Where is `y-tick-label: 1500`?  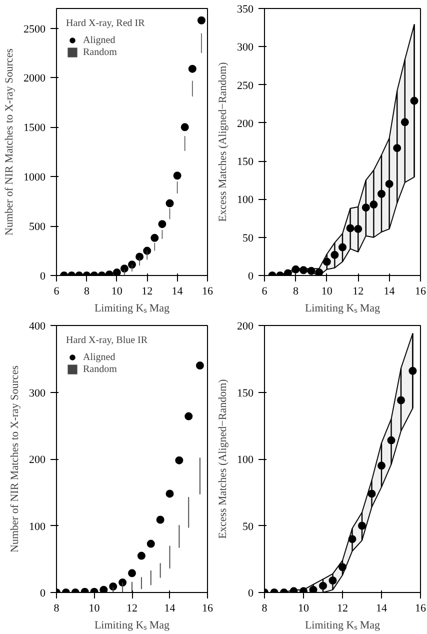
y-tick-label: 1500 is located at coordinates (35, 128).